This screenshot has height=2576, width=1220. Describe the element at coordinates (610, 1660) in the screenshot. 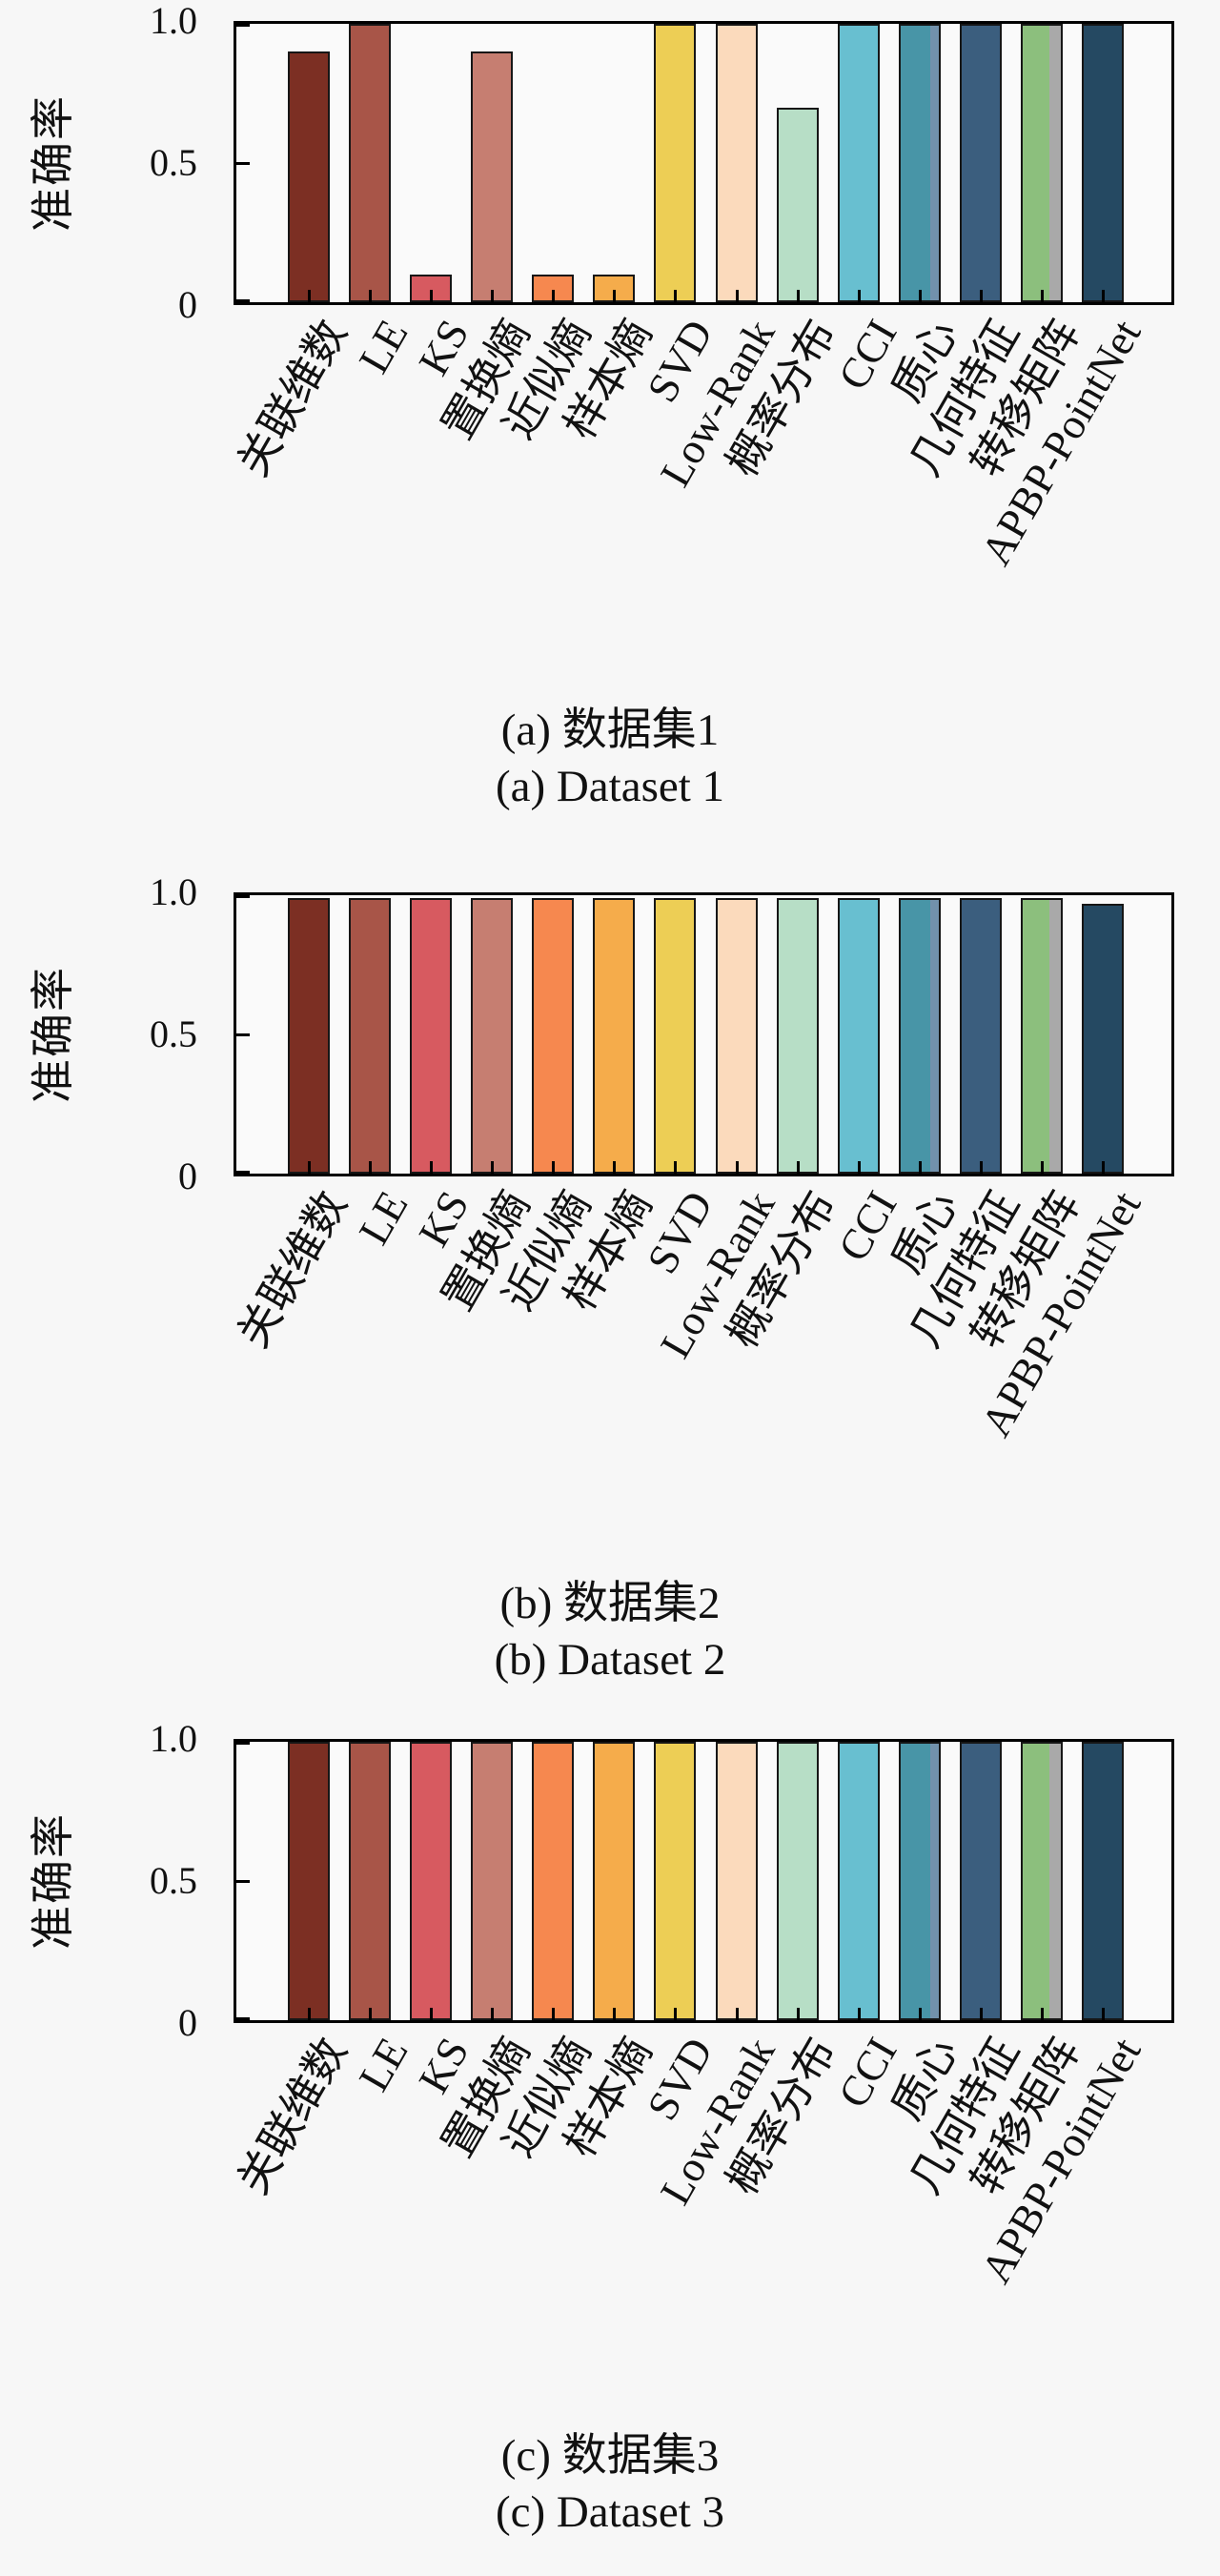

I see `caption-en: (b) Dataset 2` at that location.